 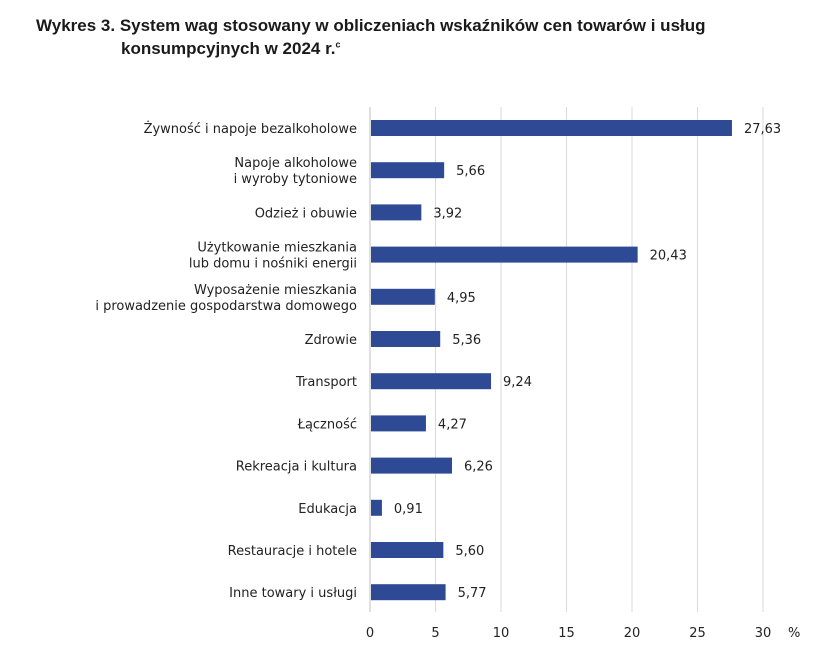 I want to click on value-label-10: 5,60, so click(x=469, y=551).